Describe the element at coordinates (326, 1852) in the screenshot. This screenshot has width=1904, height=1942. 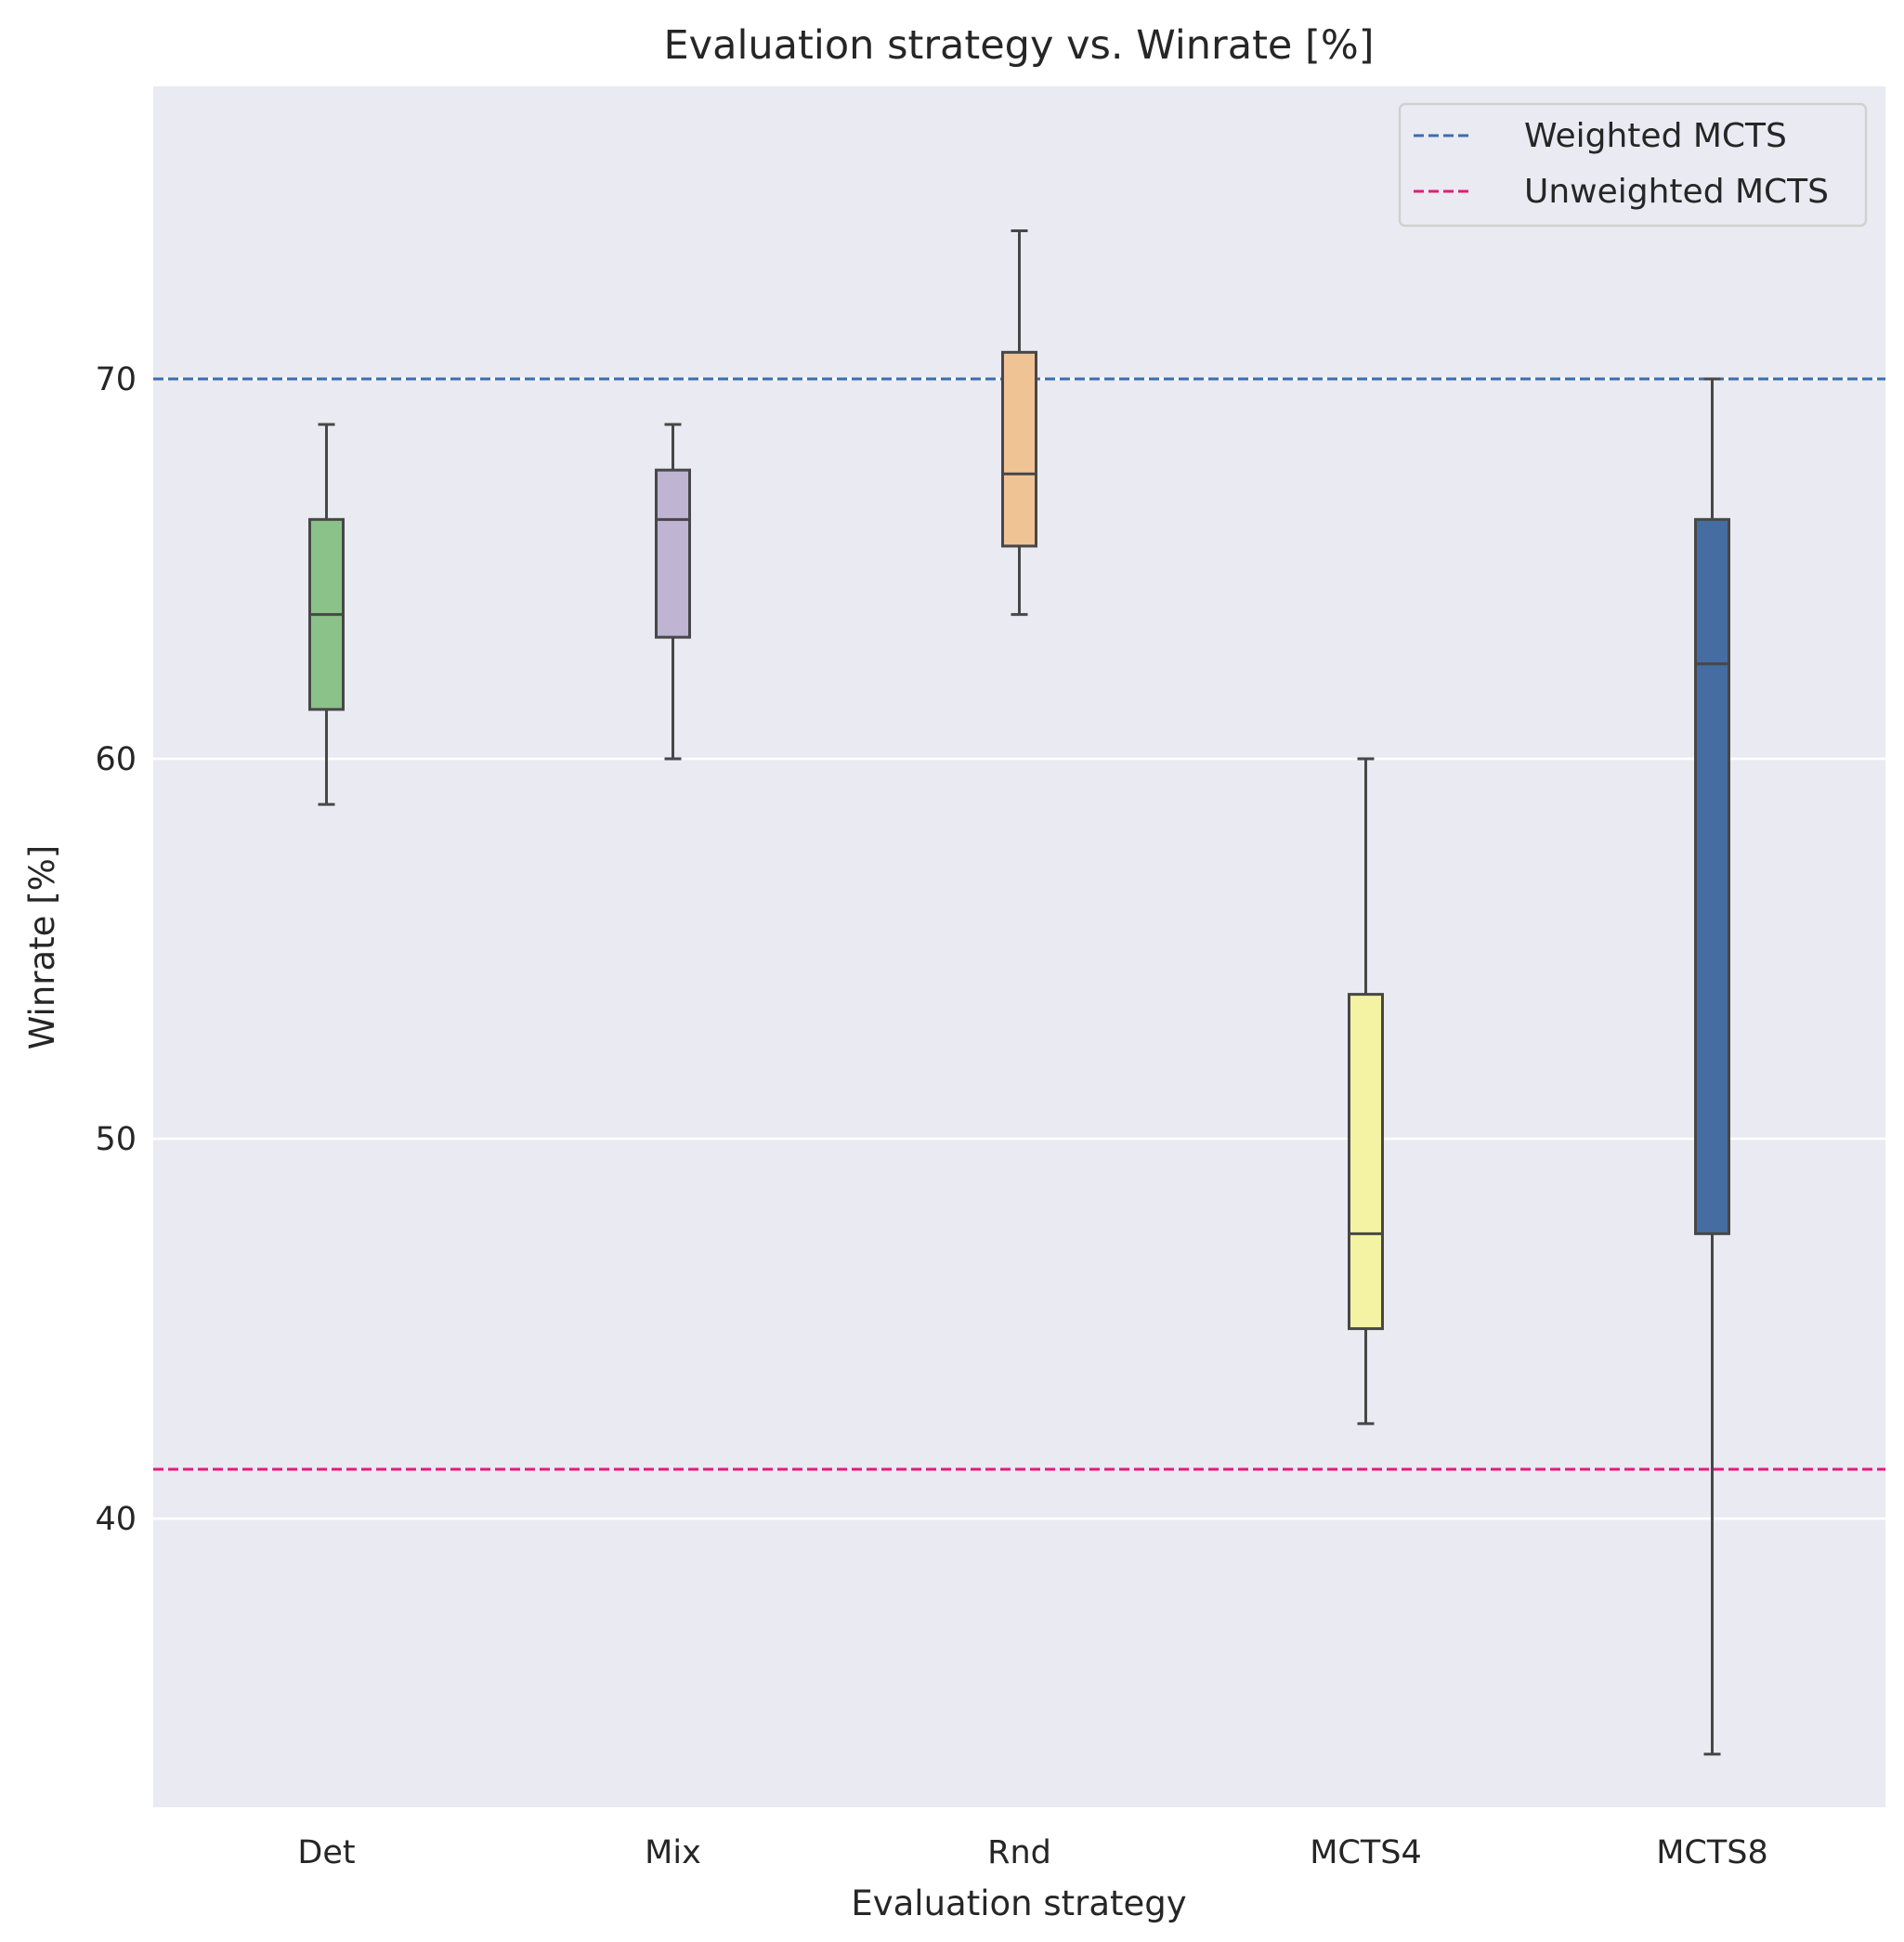
I see `x-tick-label: Det` at that location.